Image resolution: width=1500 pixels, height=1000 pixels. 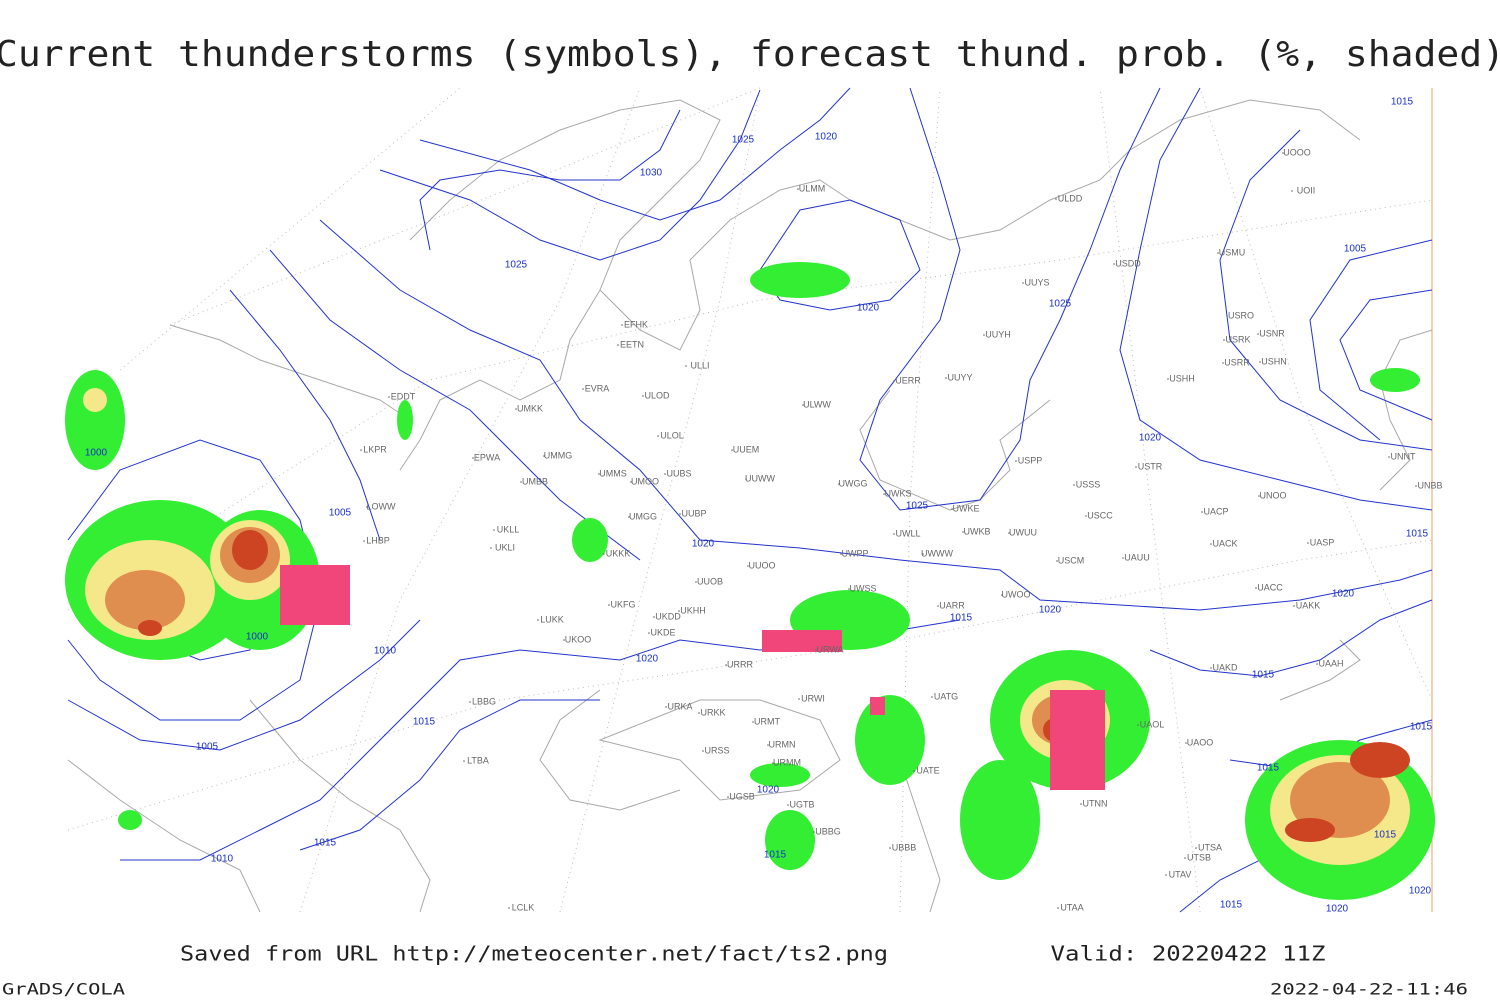 What do you see at coordinates (508, 529) in the screenshot?
I see `station-label: UKLL` at bounding box center [508, 529].